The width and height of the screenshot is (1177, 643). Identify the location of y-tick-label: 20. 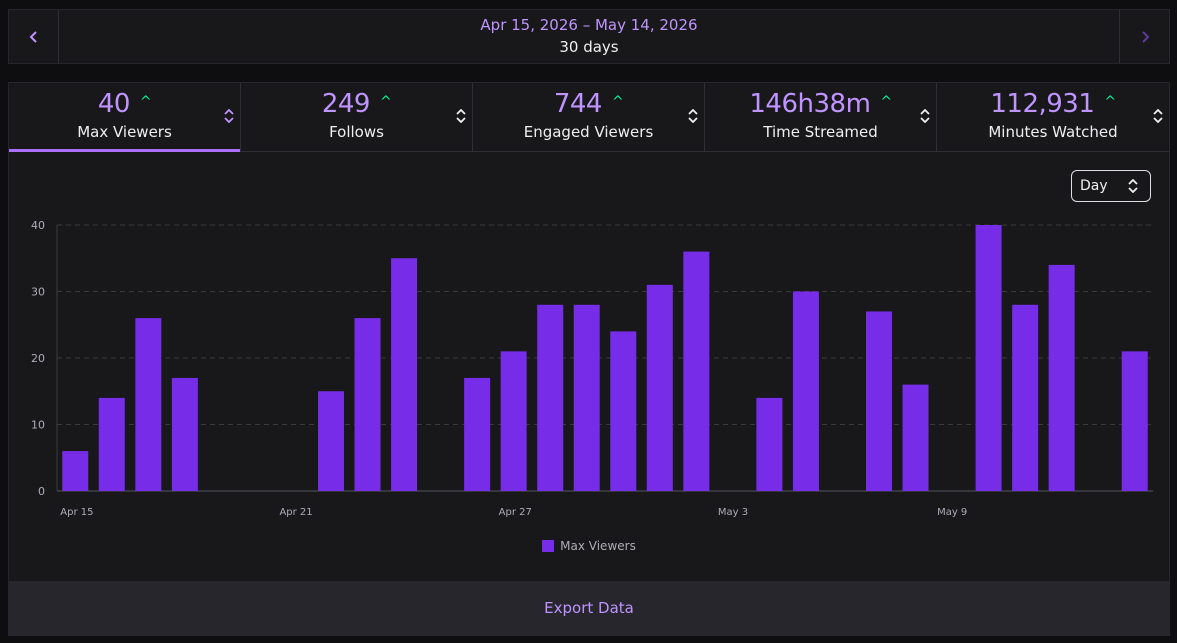
(38, 358).